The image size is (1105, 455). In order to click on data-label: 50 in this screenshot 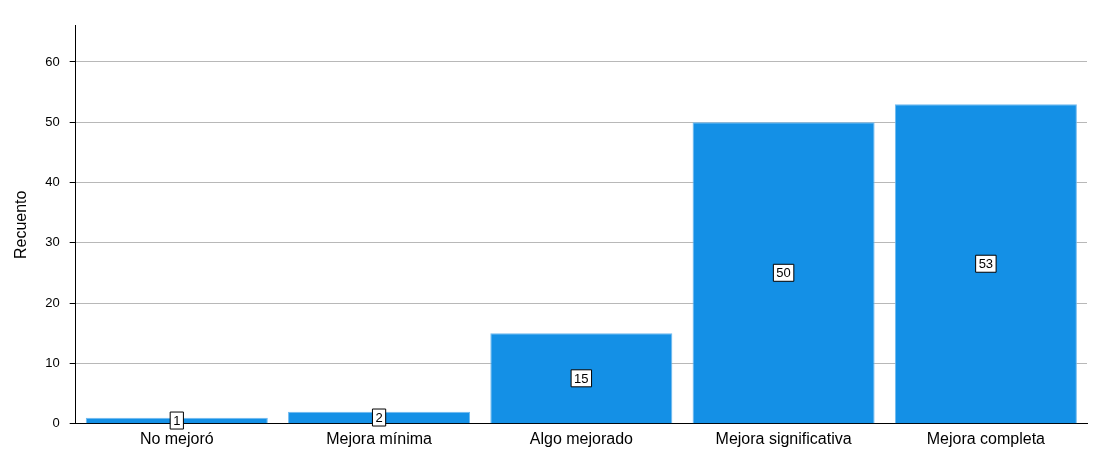, I will do `click(783, 273)`.